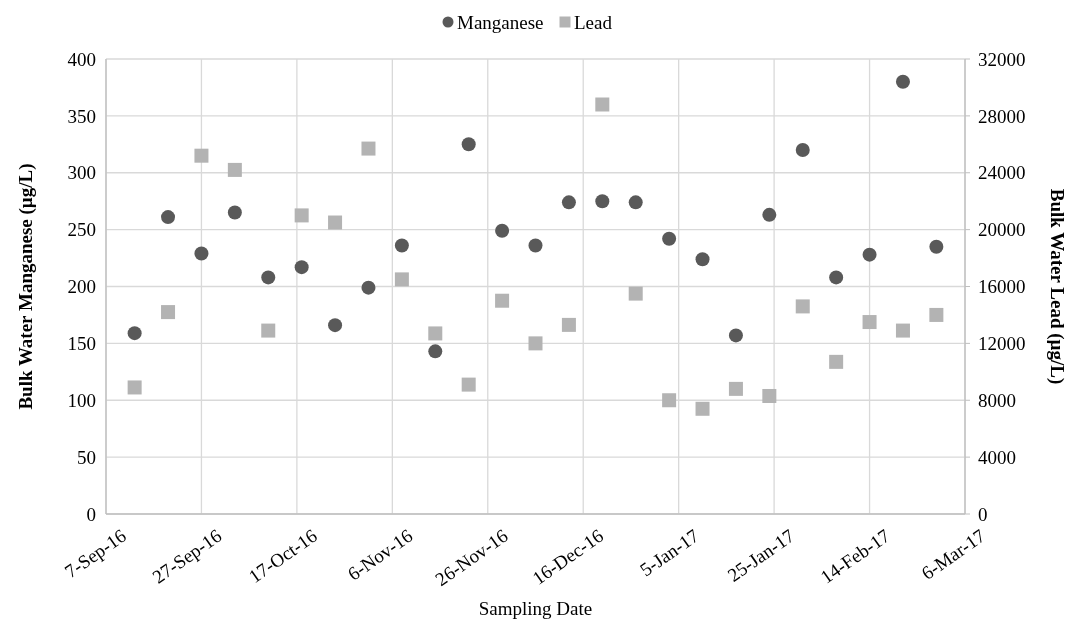 The height and width of the screenshot is (633, 1079). I want to click on x-axis-title: Sampling Date, so click(535, 608).